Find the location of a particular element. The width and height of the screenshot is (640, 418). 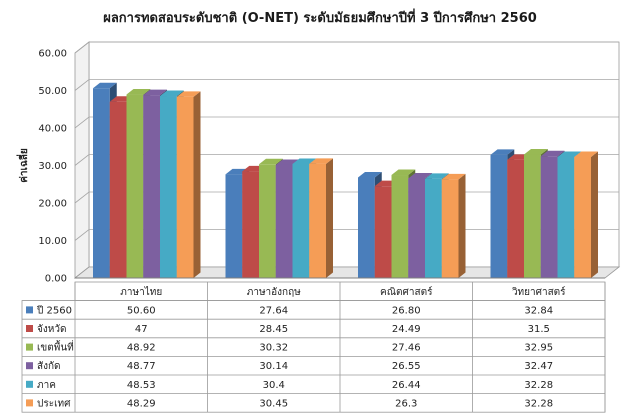

data-value-label: 26.80 is located at coordinates (406, 310).